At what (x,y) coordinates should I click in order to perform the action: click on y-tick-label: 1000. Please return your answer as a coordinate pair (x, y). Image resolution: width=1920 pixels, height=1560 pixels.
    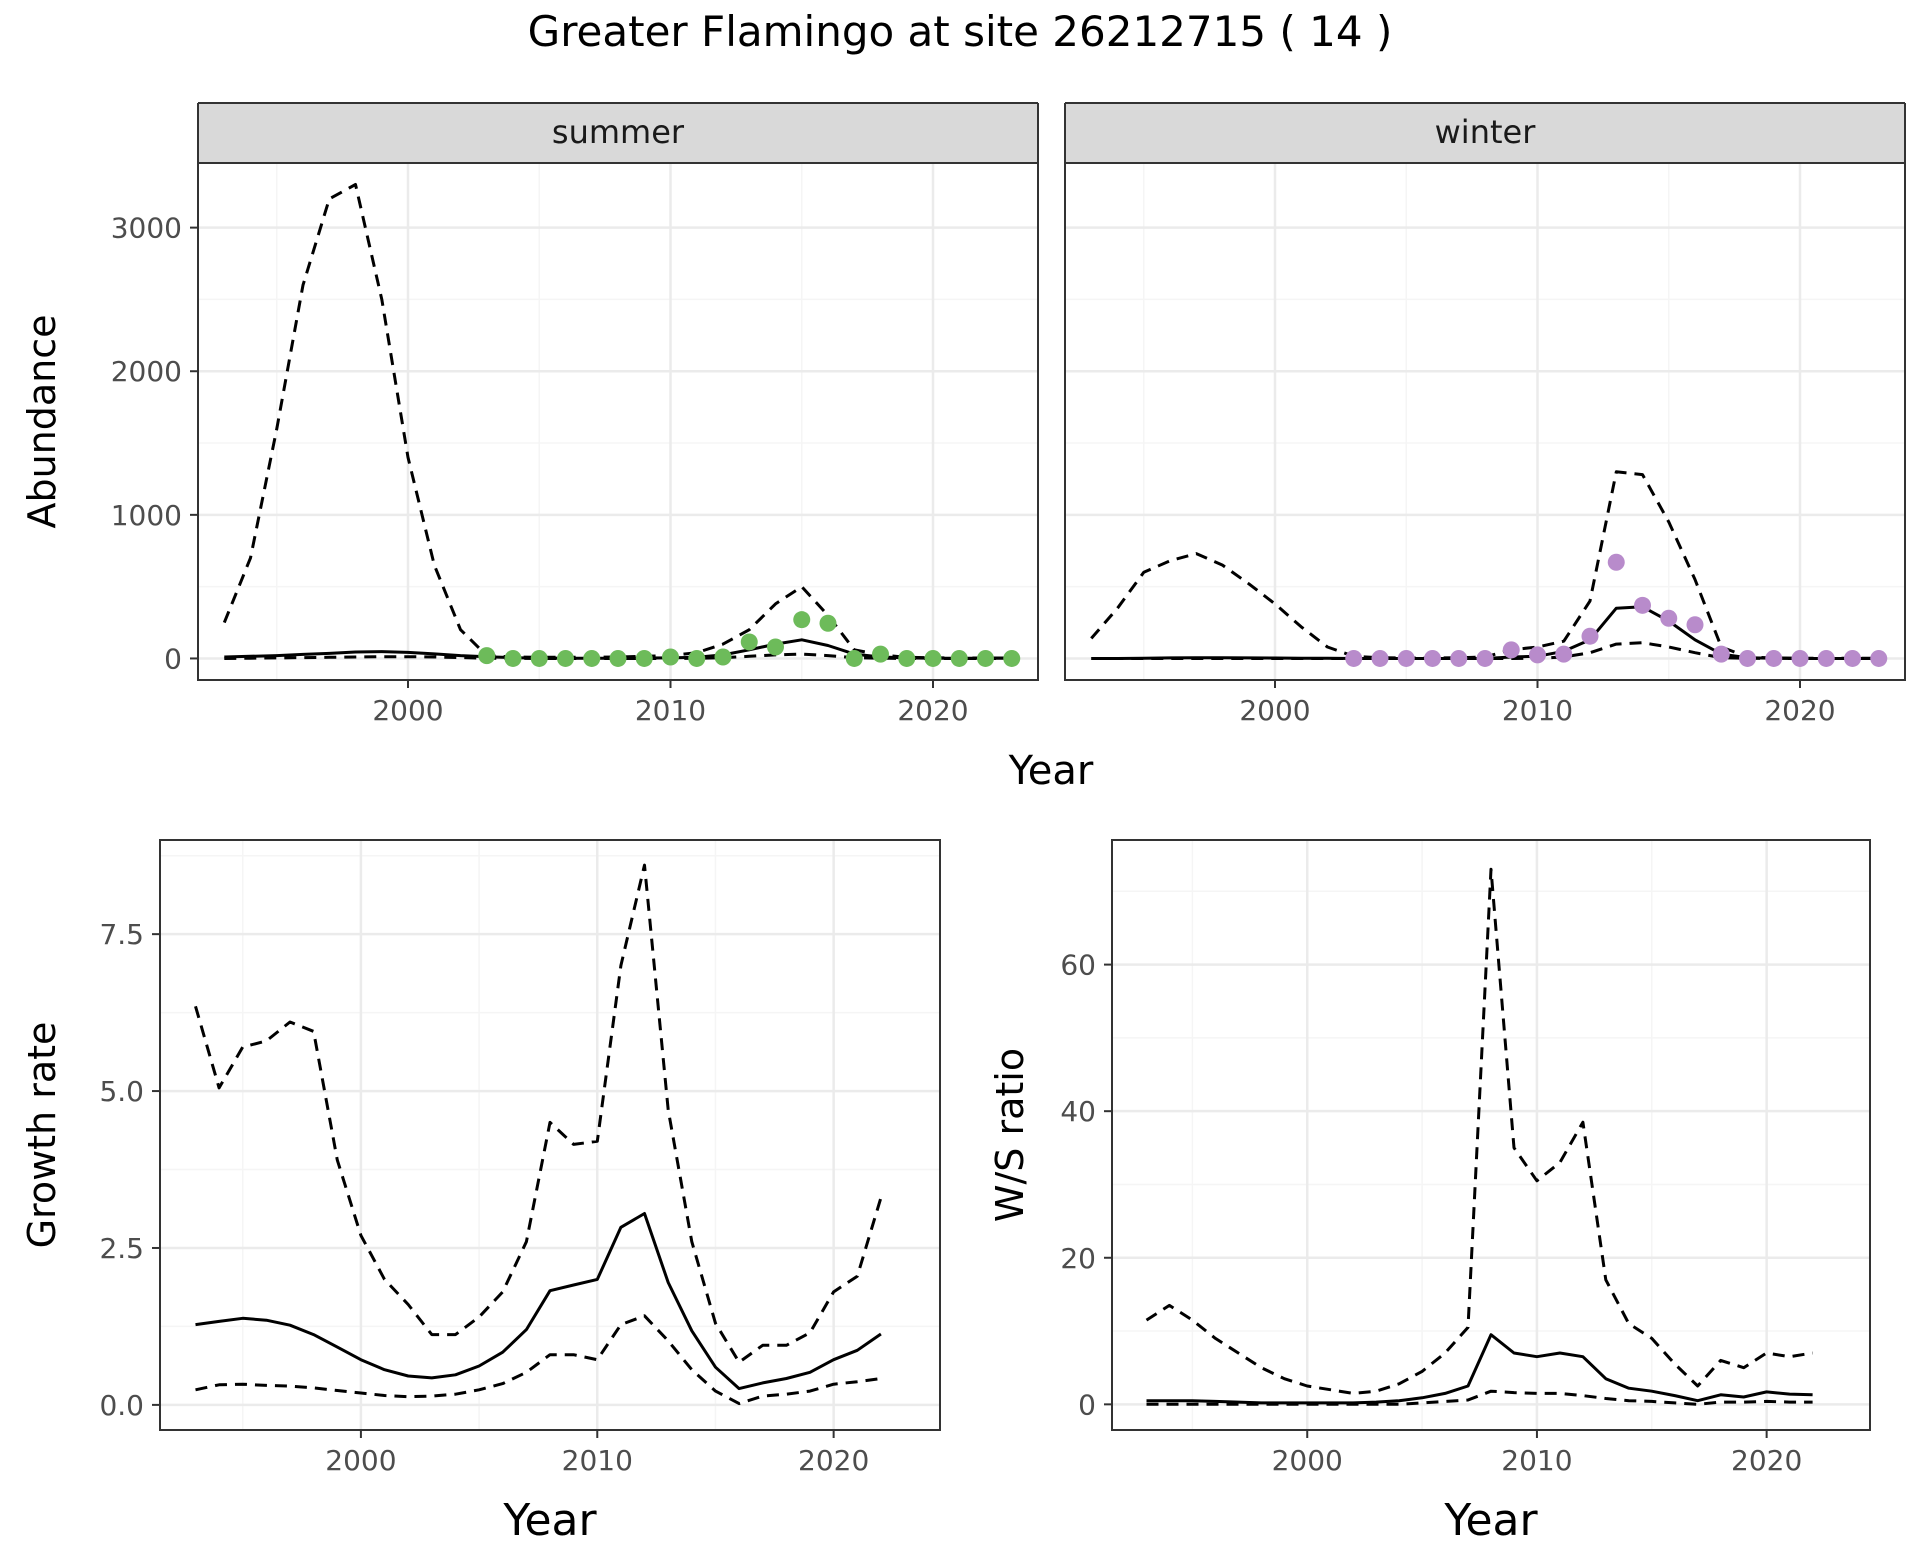
    Looking at the image, I should click on (146, 515).